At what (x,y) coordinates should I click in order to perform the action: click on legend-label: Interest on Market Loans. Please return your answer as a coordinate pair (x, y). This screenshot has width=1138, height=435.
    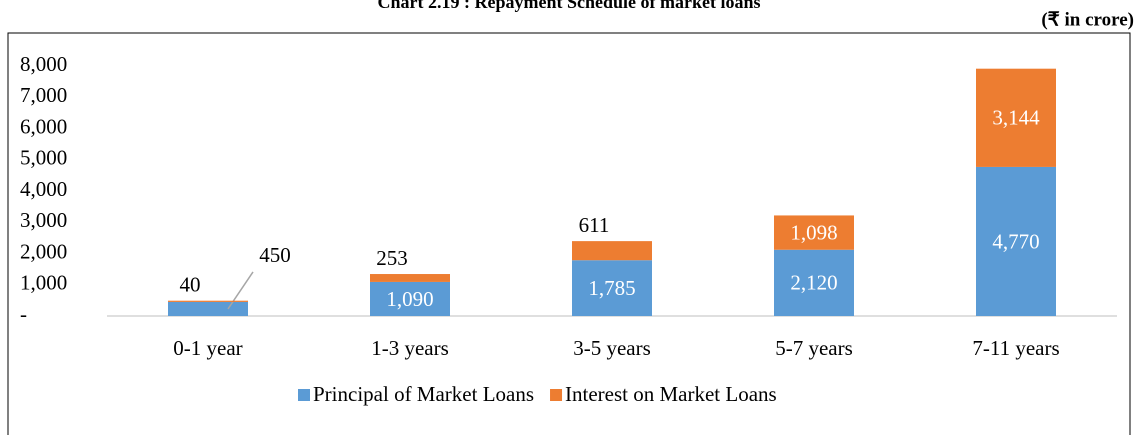
    Looking at the image, I should click on (671, 394).